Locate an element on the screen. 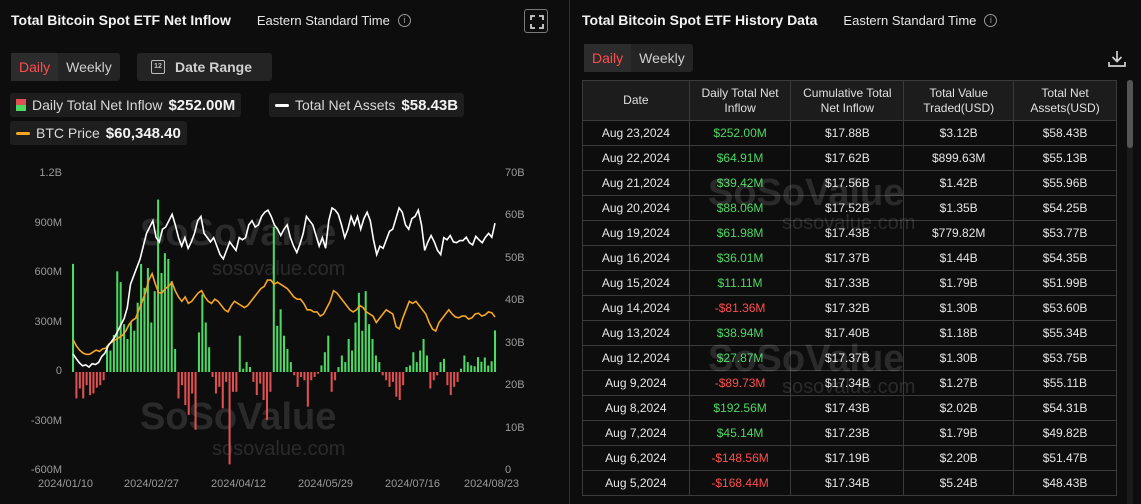 The image size is (1141, 504). cell-cumulative: $17.37B is located at coordinates (847, 258).